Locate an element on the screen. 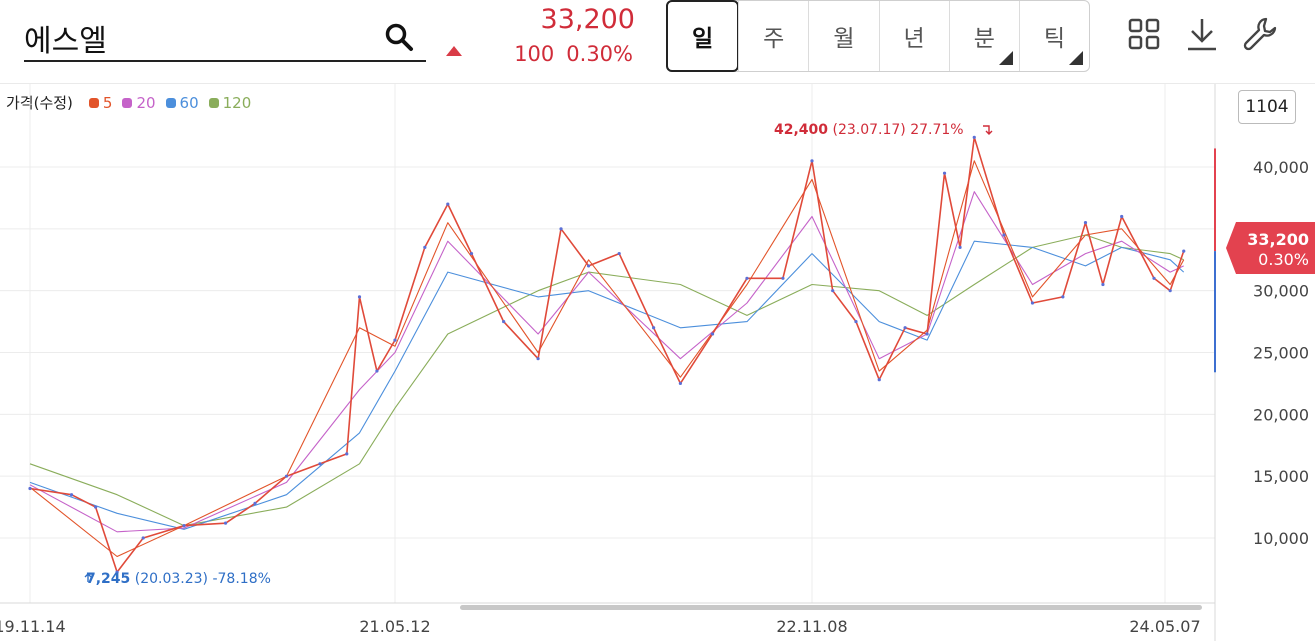 The image size is (1315, 641). grid-layout-icon is located at coordinates (1144, 34).